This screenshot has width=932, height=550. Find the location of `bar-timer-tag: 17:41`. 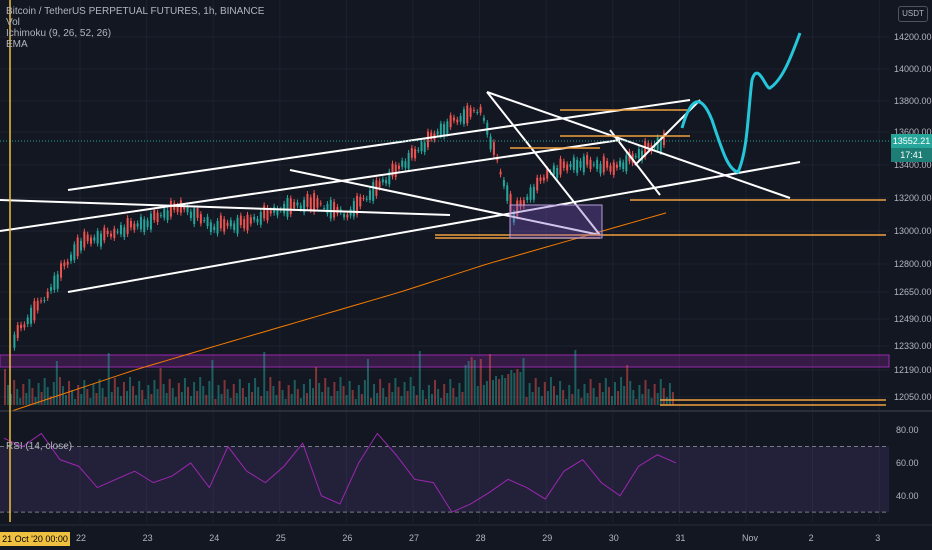

bar-timer-tag: 17:41 is located at coordinates (911, 155).